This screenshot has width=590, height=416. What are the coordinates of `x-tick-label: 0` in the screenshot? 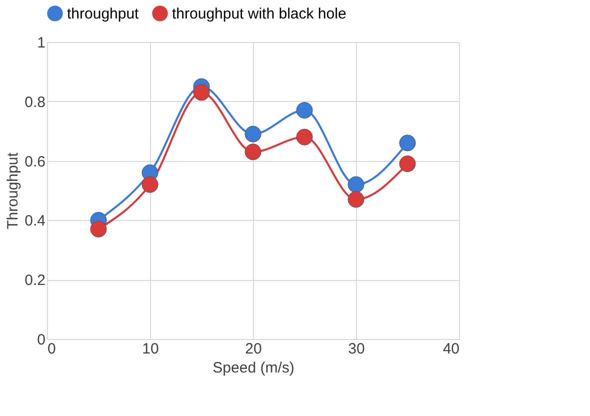 It's located at (52, 349).